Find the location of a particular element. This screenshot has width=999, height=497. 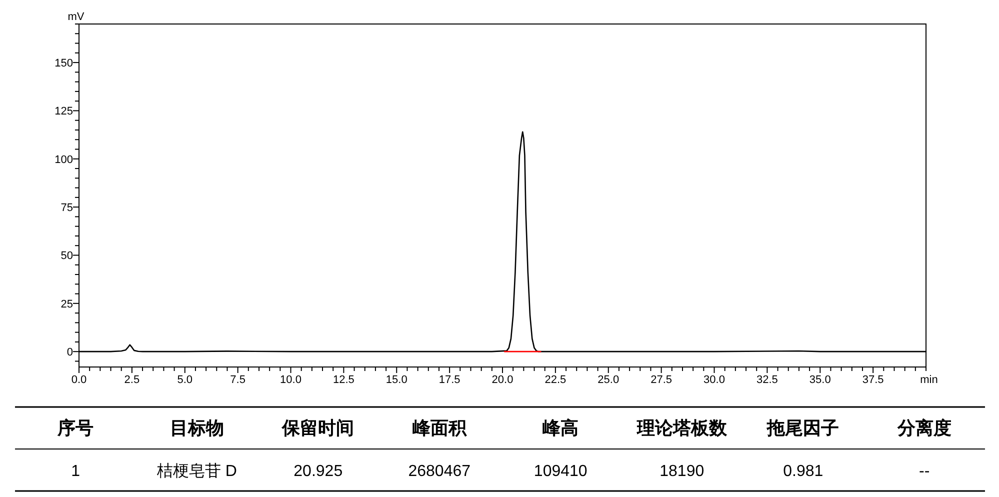

text: 18190 is located at coordinates (682, 471).